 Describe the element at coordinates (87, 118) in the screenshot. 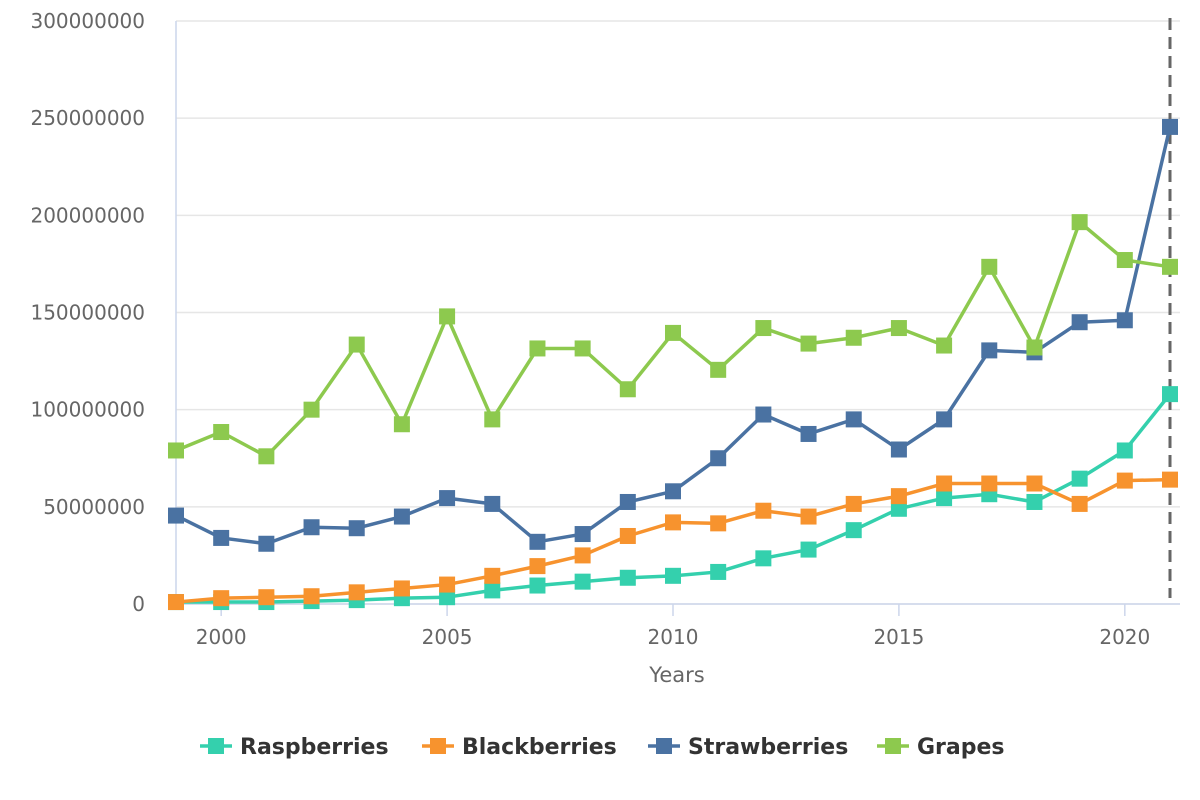

I see `y-tick-label: 250000000` at that location.